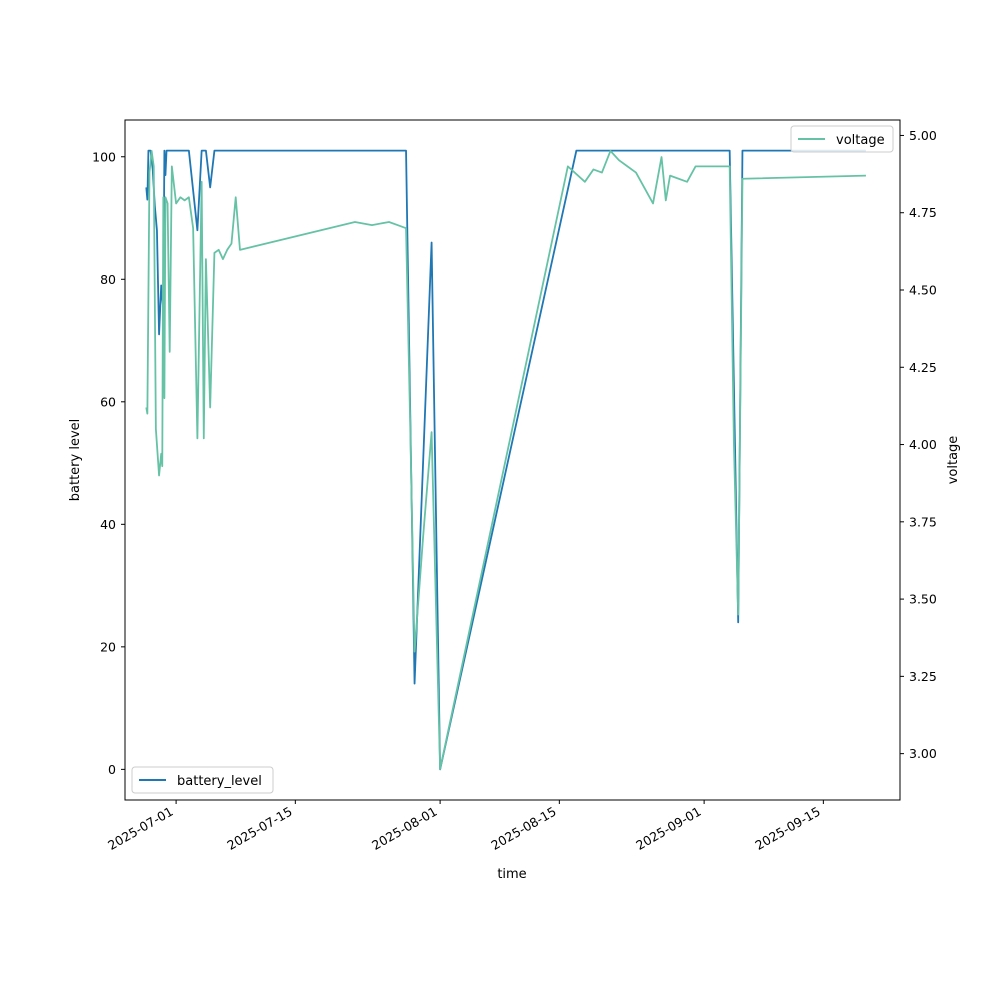 This screenshot has width=1000, height=1000. What do you see at coordinates (923, 521) in the screenshot?
I see `y-right-tick-label: 3.75` at bounding box center [923, 521].